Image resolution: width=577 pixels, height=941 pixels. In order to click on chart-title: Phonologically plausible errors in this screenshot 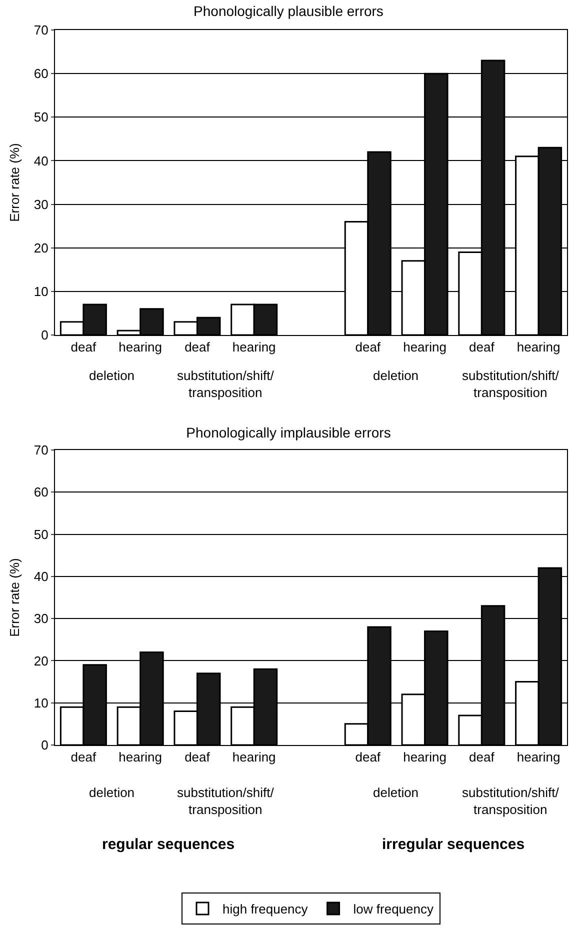, I will do `click(289, 11)`.